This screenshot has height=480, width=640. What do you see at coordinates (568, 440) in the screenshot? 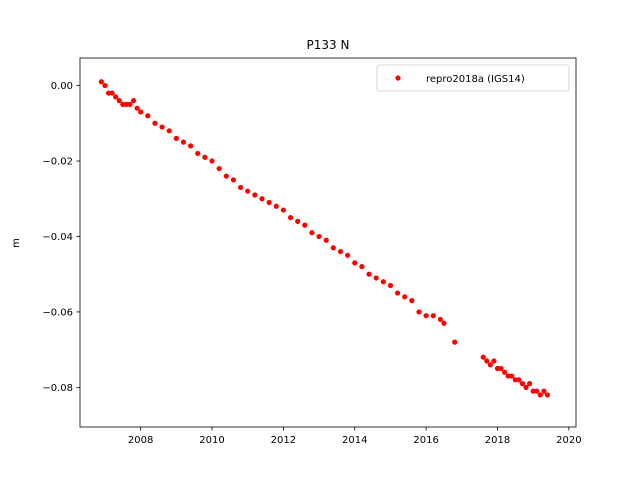
I see `x-tick-label: 2020` at bounding box center [568, 440].